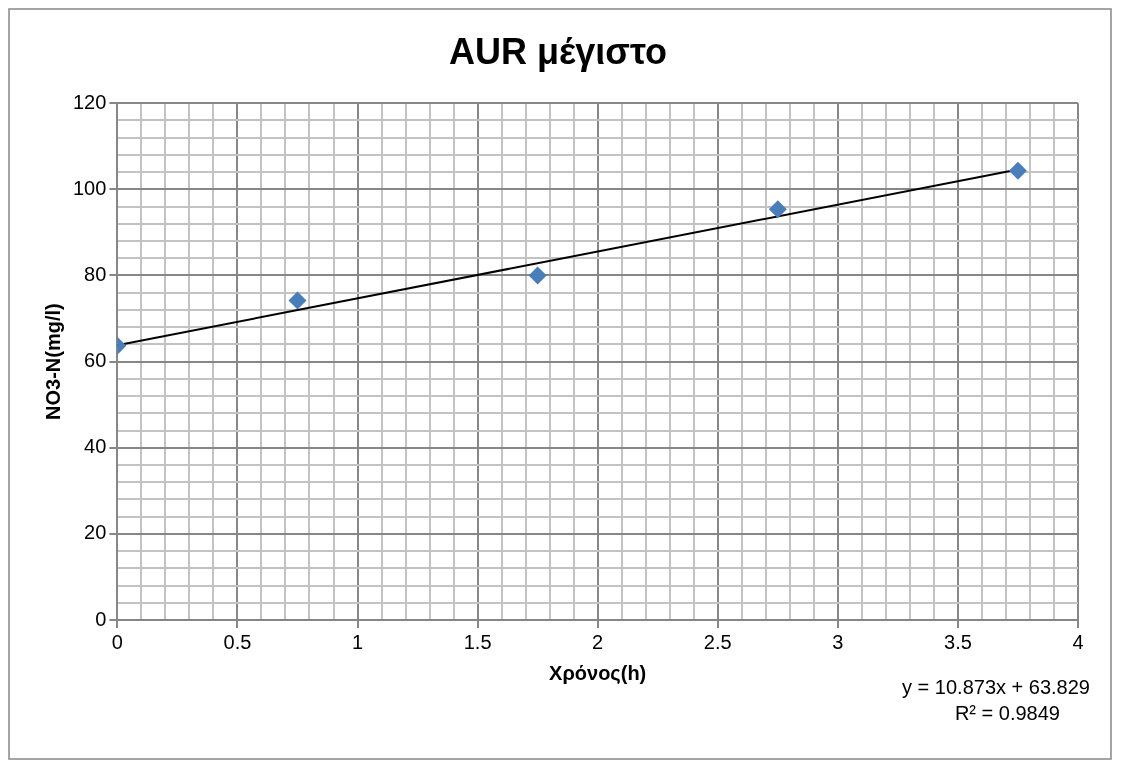 This screenshot has height=769, width=1122. What do you see at coordinates (357, 641) in the screenshot?
I see `x-tick-label: 1` at bounding box center [357, 641].